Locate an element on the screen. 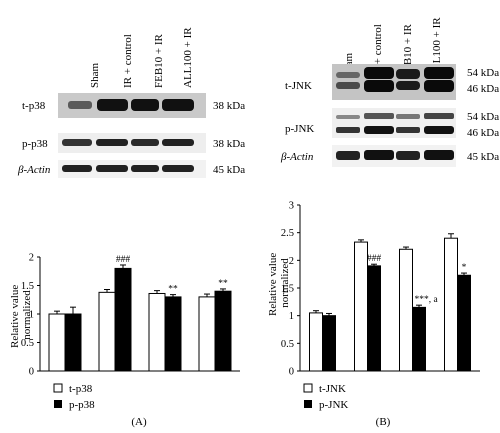  chart-b-ylabel: Relative value normalized is located at coordinates (279, 283).